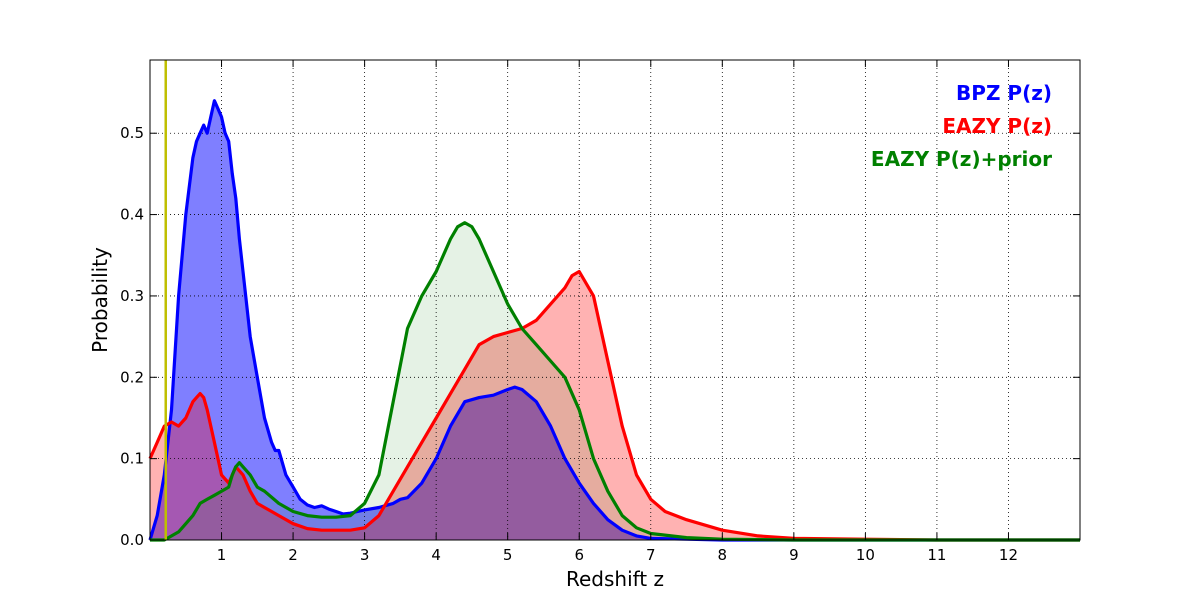 This screenshot has width=1200, height=600. Describe the element at coordinates (132, 133) in the screenshot. I see `y-tick-label: 0.5` at that location.